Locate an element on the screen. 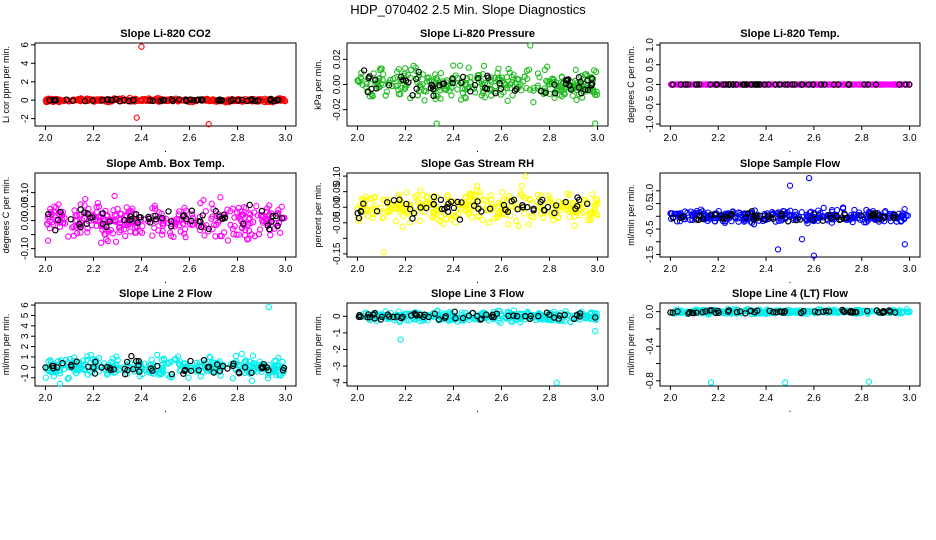 This screenshot has height=540, width=936. panel-title: Slope Li-820 Pressure is located at coordinates (477, 34).